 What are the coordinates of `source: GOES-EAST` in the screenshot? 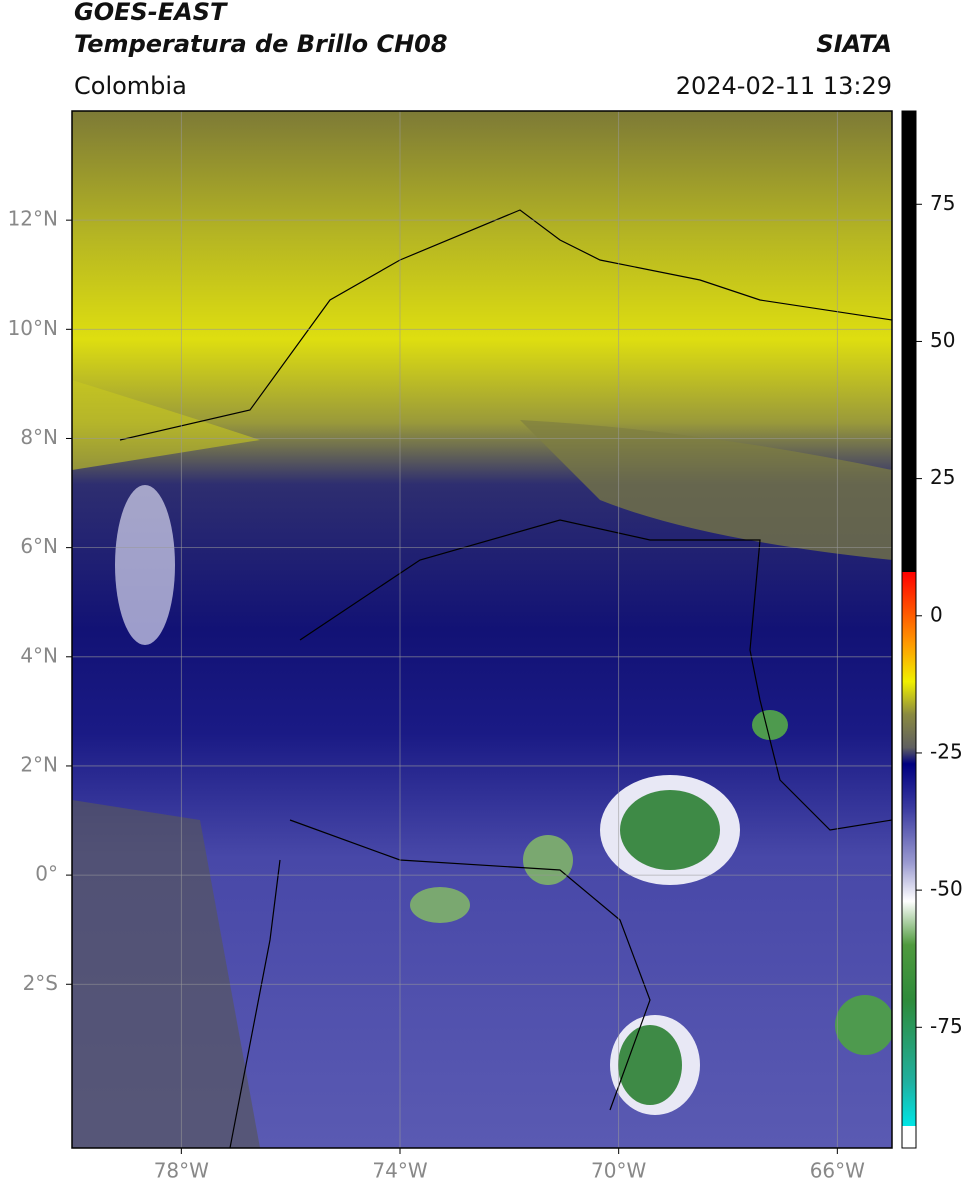 It's located at (151, 13).